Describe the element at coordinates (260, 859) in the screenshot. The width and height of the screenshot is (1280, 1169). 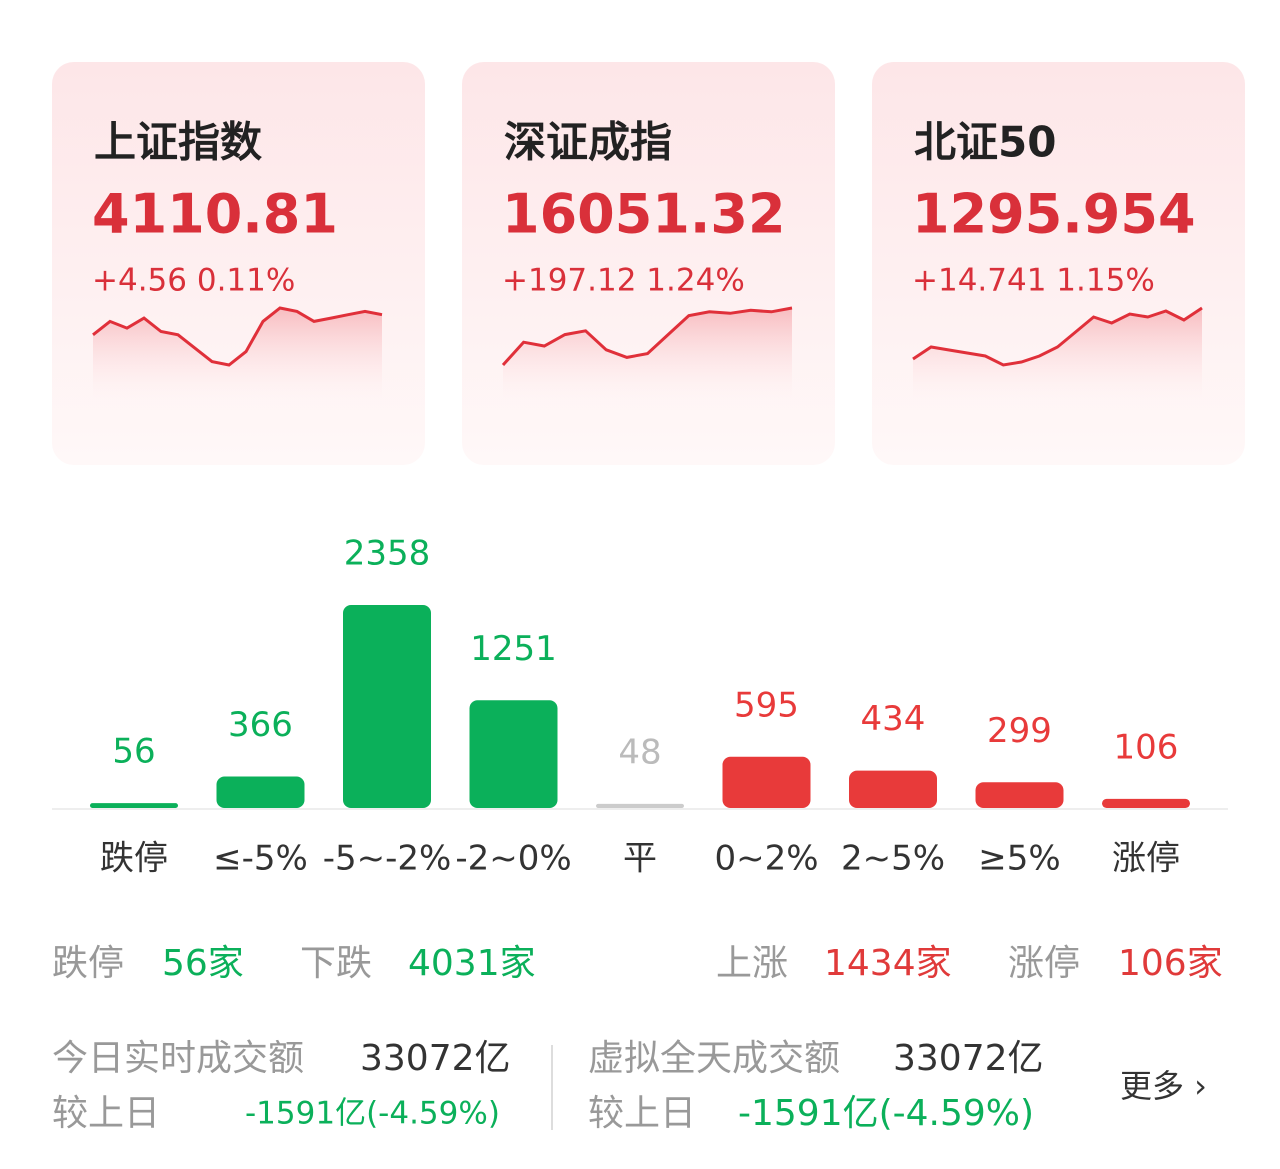
I see `x-tick-label: ≤-5%` at that location.